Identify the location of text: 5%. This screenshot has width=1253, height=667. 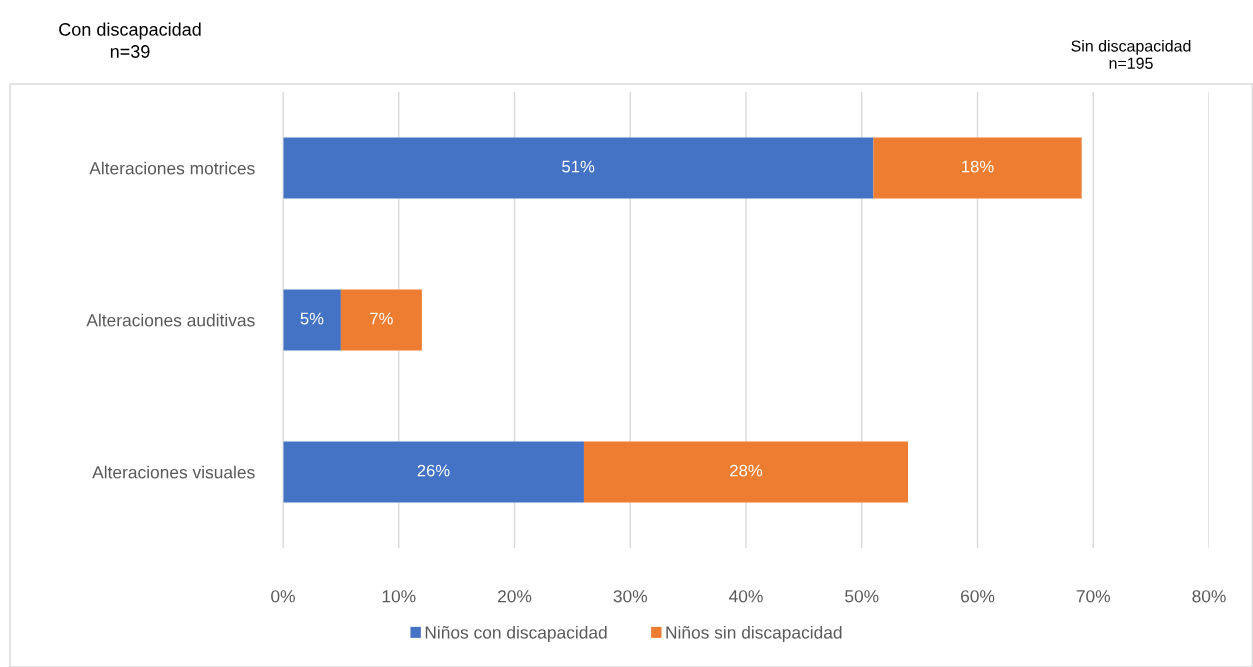
(312, 318).